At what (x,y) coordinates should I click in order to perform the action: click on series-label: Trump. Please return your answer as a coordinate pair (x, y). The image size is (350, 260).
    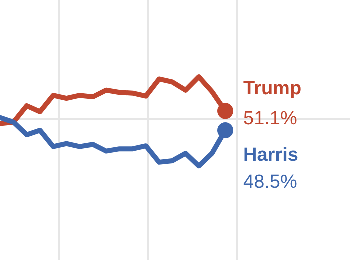
    Looking at the image, I should click on (273, 89).